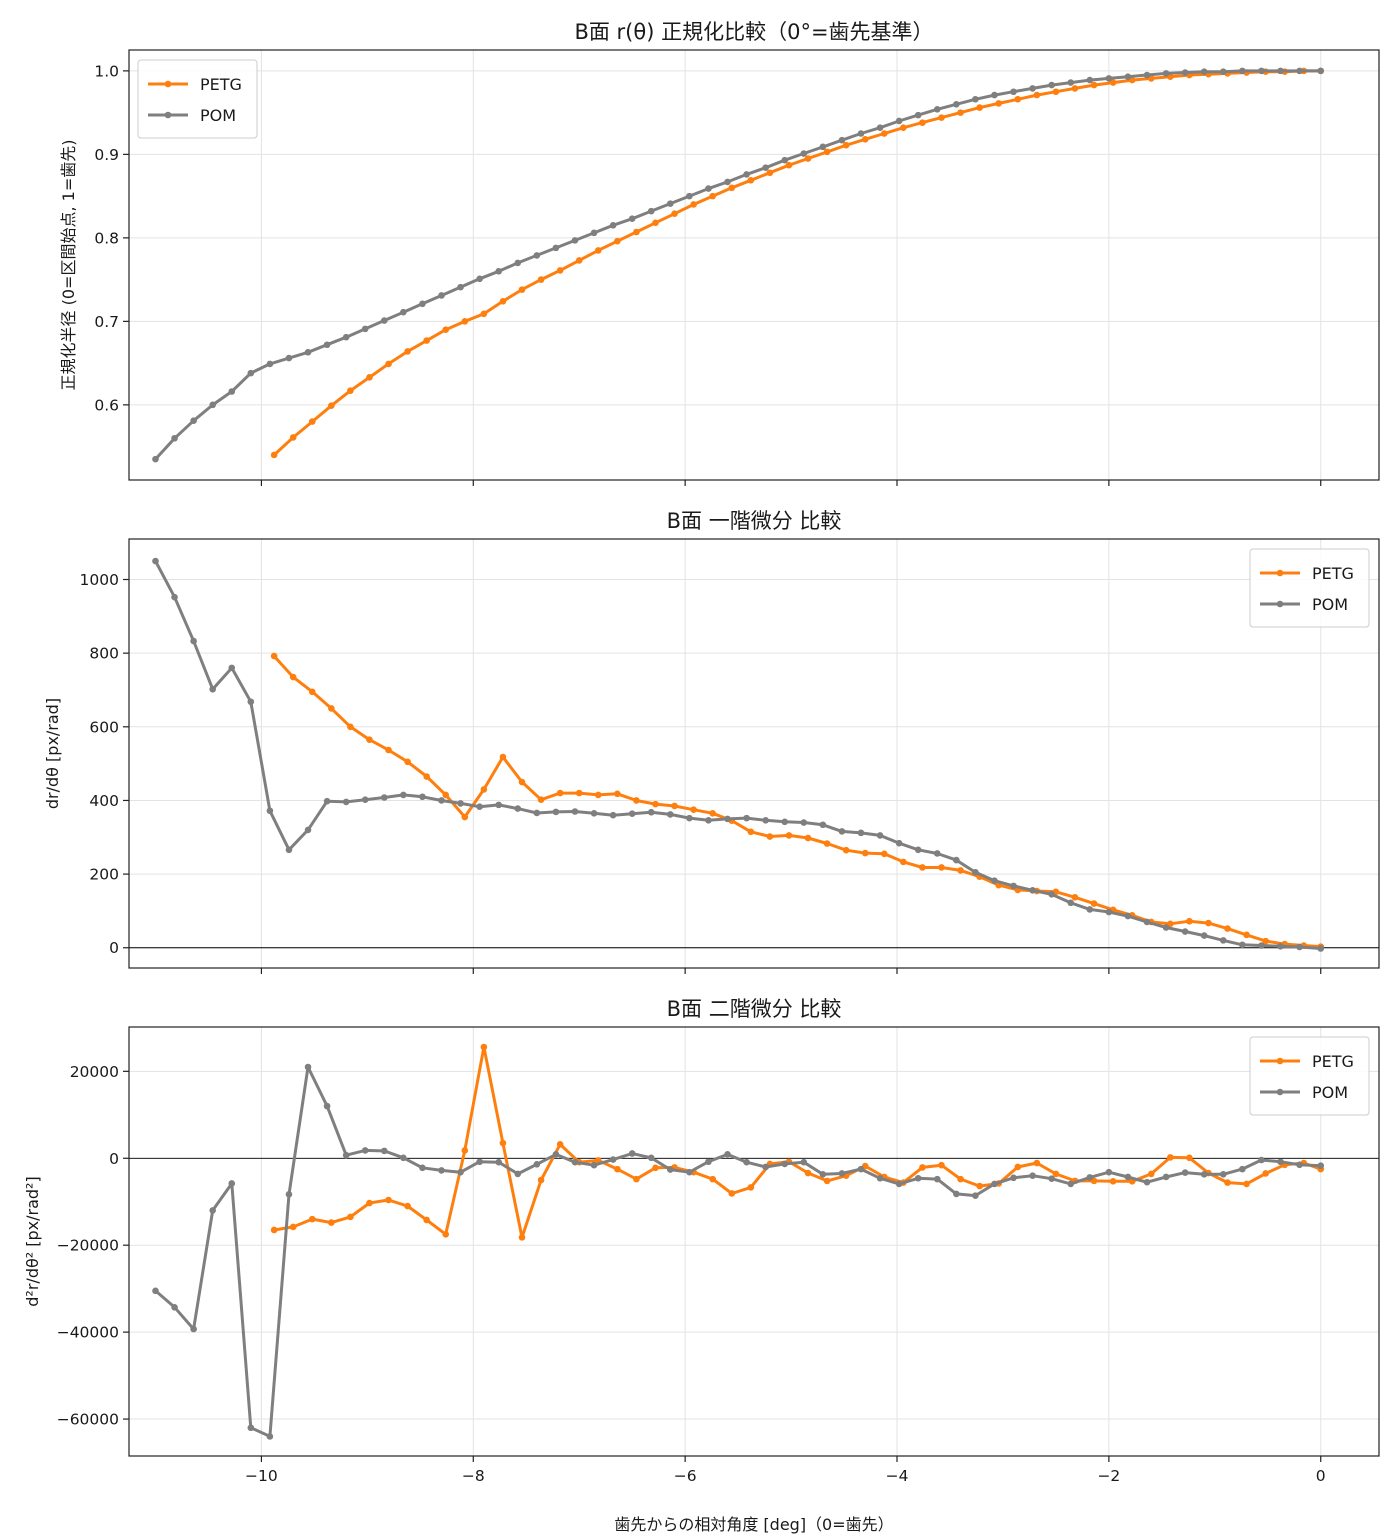 The image size is (1400, 1540). What do you see at coordinates (797, 1142) in the screenshot?
I see `chart-3-petg-line` at bounding box center [797, 1142].